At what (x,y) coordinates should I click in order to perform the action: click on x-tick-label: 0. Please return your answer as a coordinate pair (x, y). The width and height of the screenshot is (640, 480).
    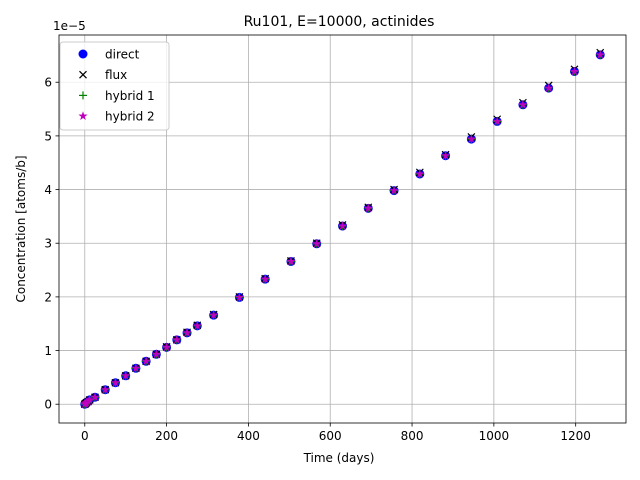
    Looking at the image, I should click on (85, 436).